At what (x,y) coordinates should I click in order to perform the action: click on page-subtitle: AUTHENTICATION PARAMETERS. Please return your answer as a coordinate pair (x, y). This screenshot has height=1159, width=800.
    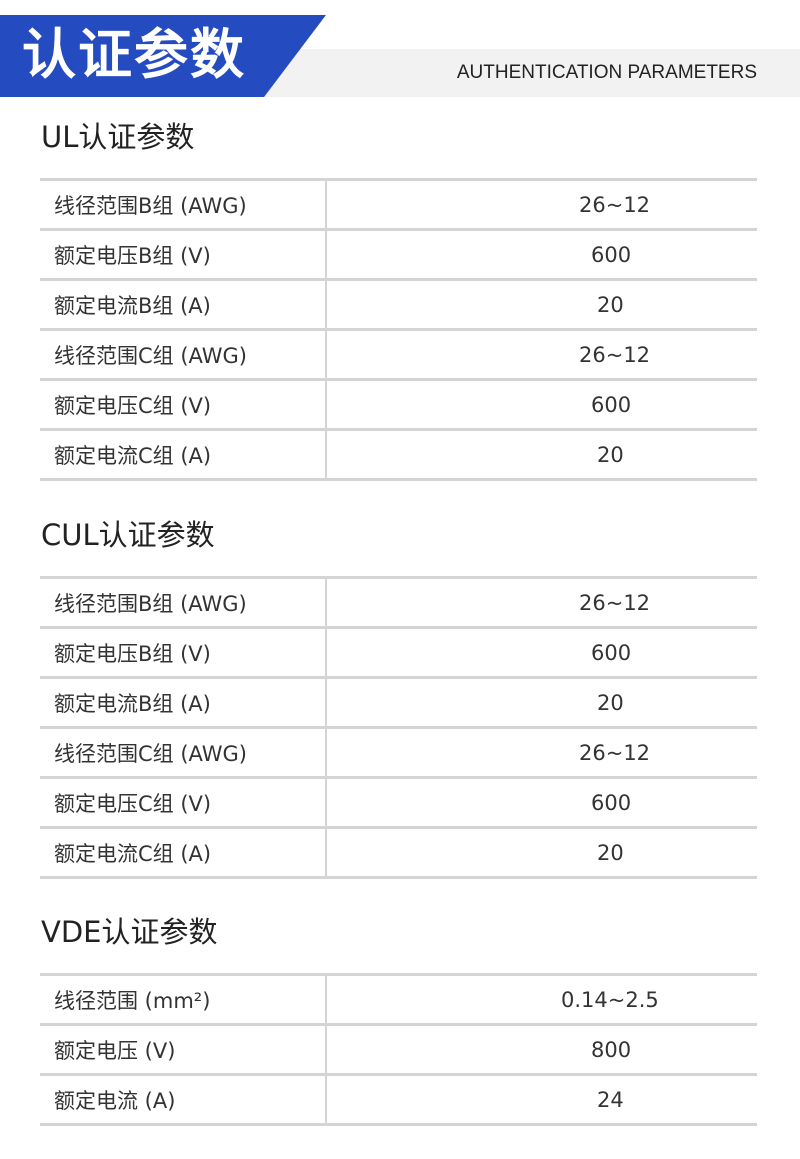
    Looking at the image, I should click on (606, 72).